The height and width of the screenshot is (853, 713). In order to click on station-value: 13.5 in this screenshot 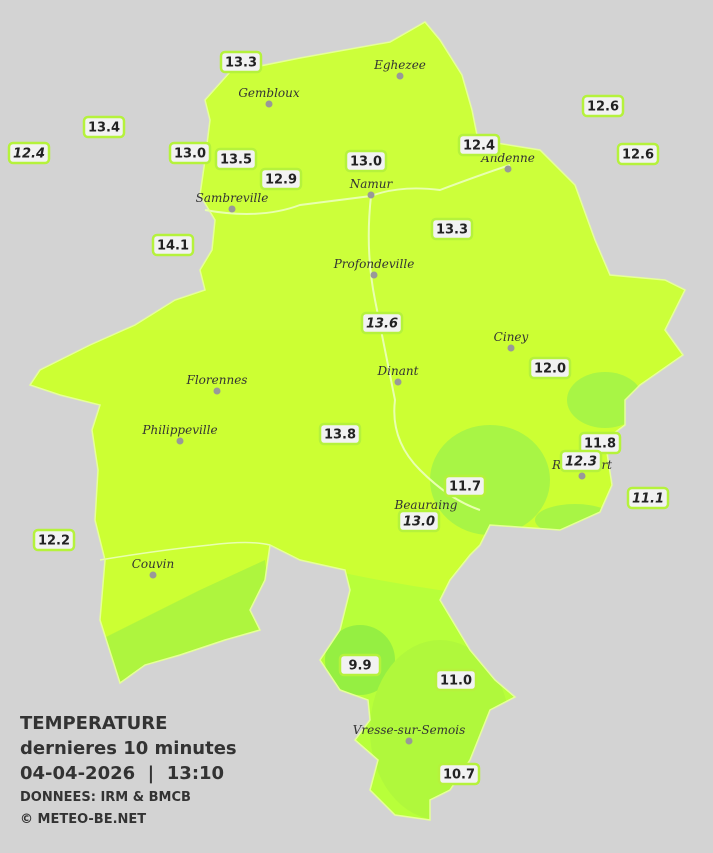, I will do `click(236, 160)`.